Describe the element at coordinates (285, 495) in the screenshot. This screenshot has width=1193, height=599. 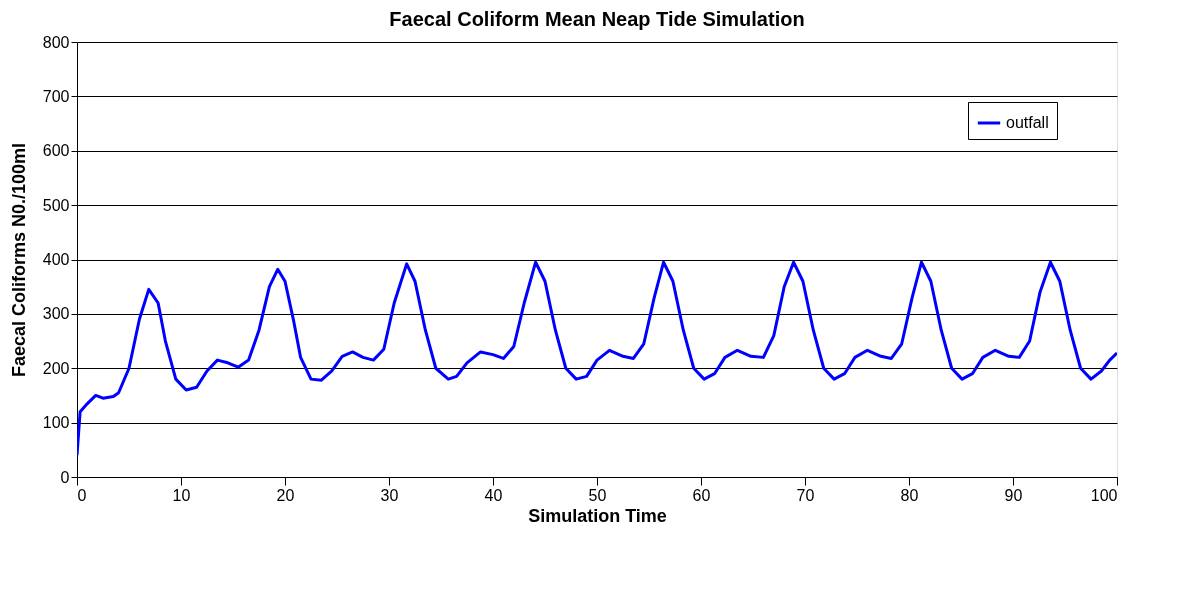
I see `x-tick-label: 20` at that location.